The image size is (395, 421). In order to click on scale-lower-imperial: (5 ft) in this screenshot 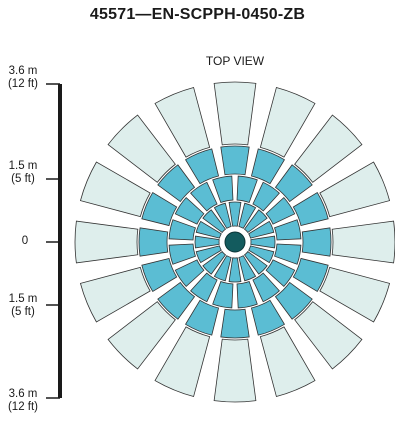, I will do `click(23, 312)`.